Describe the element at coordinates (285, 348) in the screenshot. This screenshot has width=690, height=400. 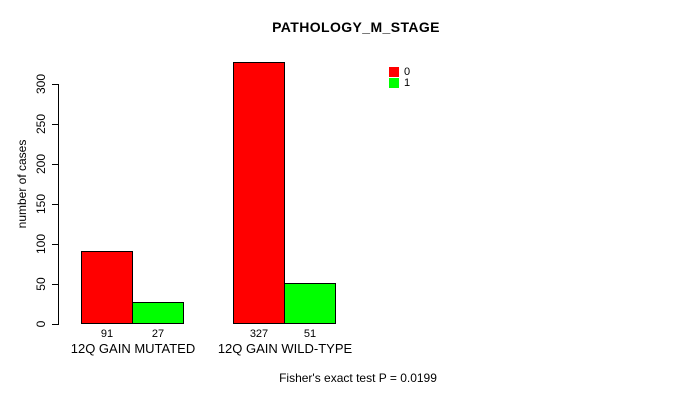
I see `x-axis-category-label: 12Q GAIN WILD-TYPE` at that location.